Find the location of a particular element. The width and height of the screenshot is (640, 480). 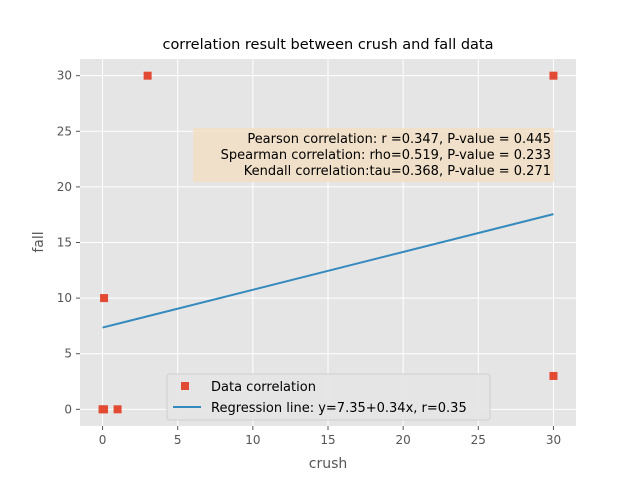

y-tick-label: 10 is located at coordinates (64, 298).